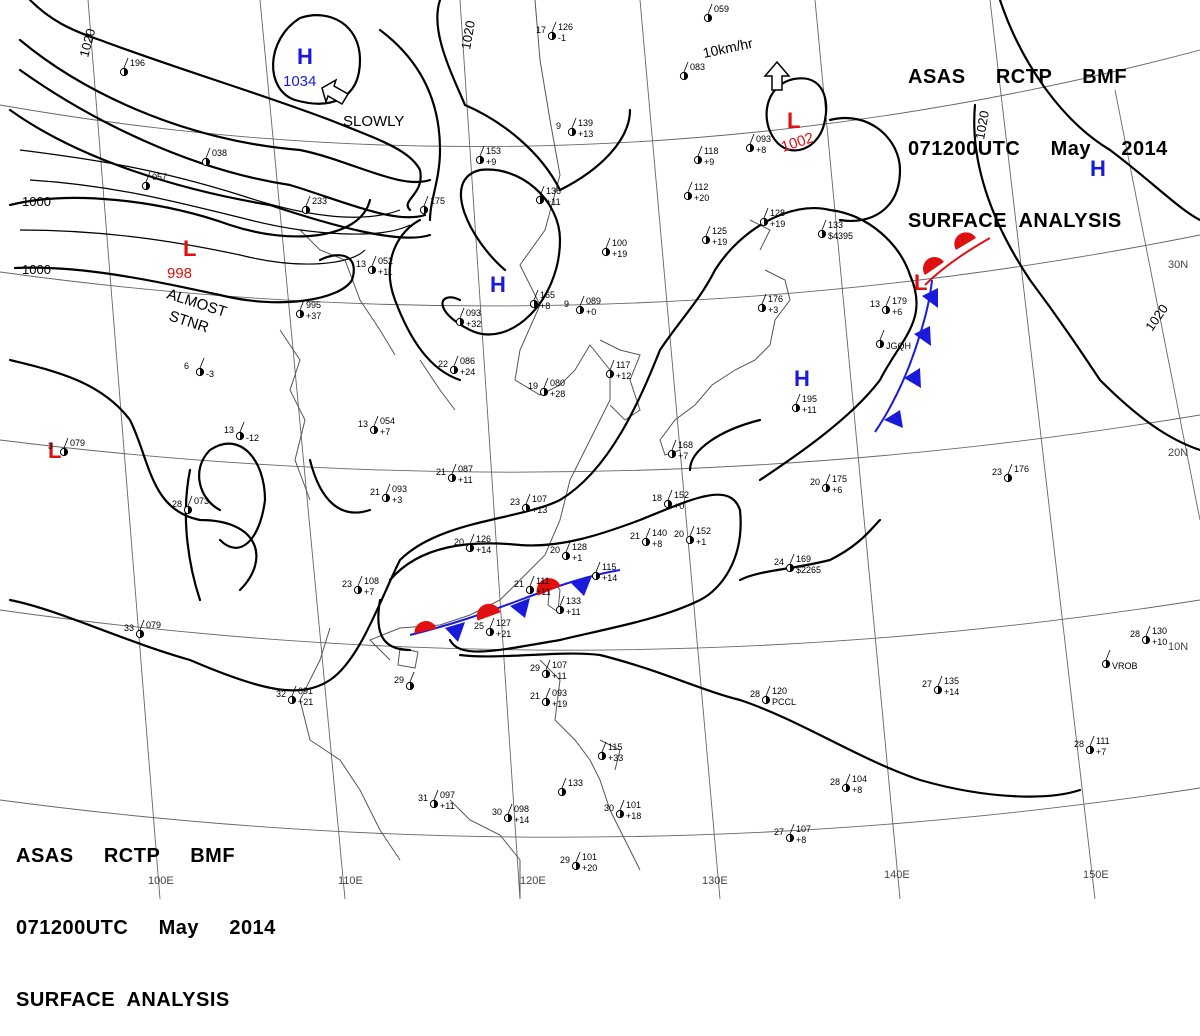 This screenshot has height=1036, width=1200. What do you see at coordinates (547, 295) in the screenshot?
I see `station-pressure: 165` at bounding box center [547, 295].